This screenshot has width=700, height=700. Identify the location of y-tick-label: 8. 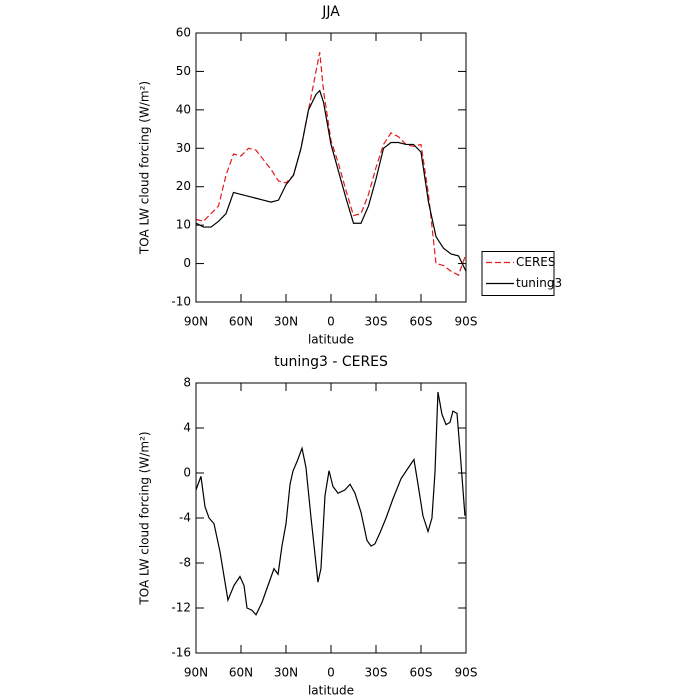
(187, 383).